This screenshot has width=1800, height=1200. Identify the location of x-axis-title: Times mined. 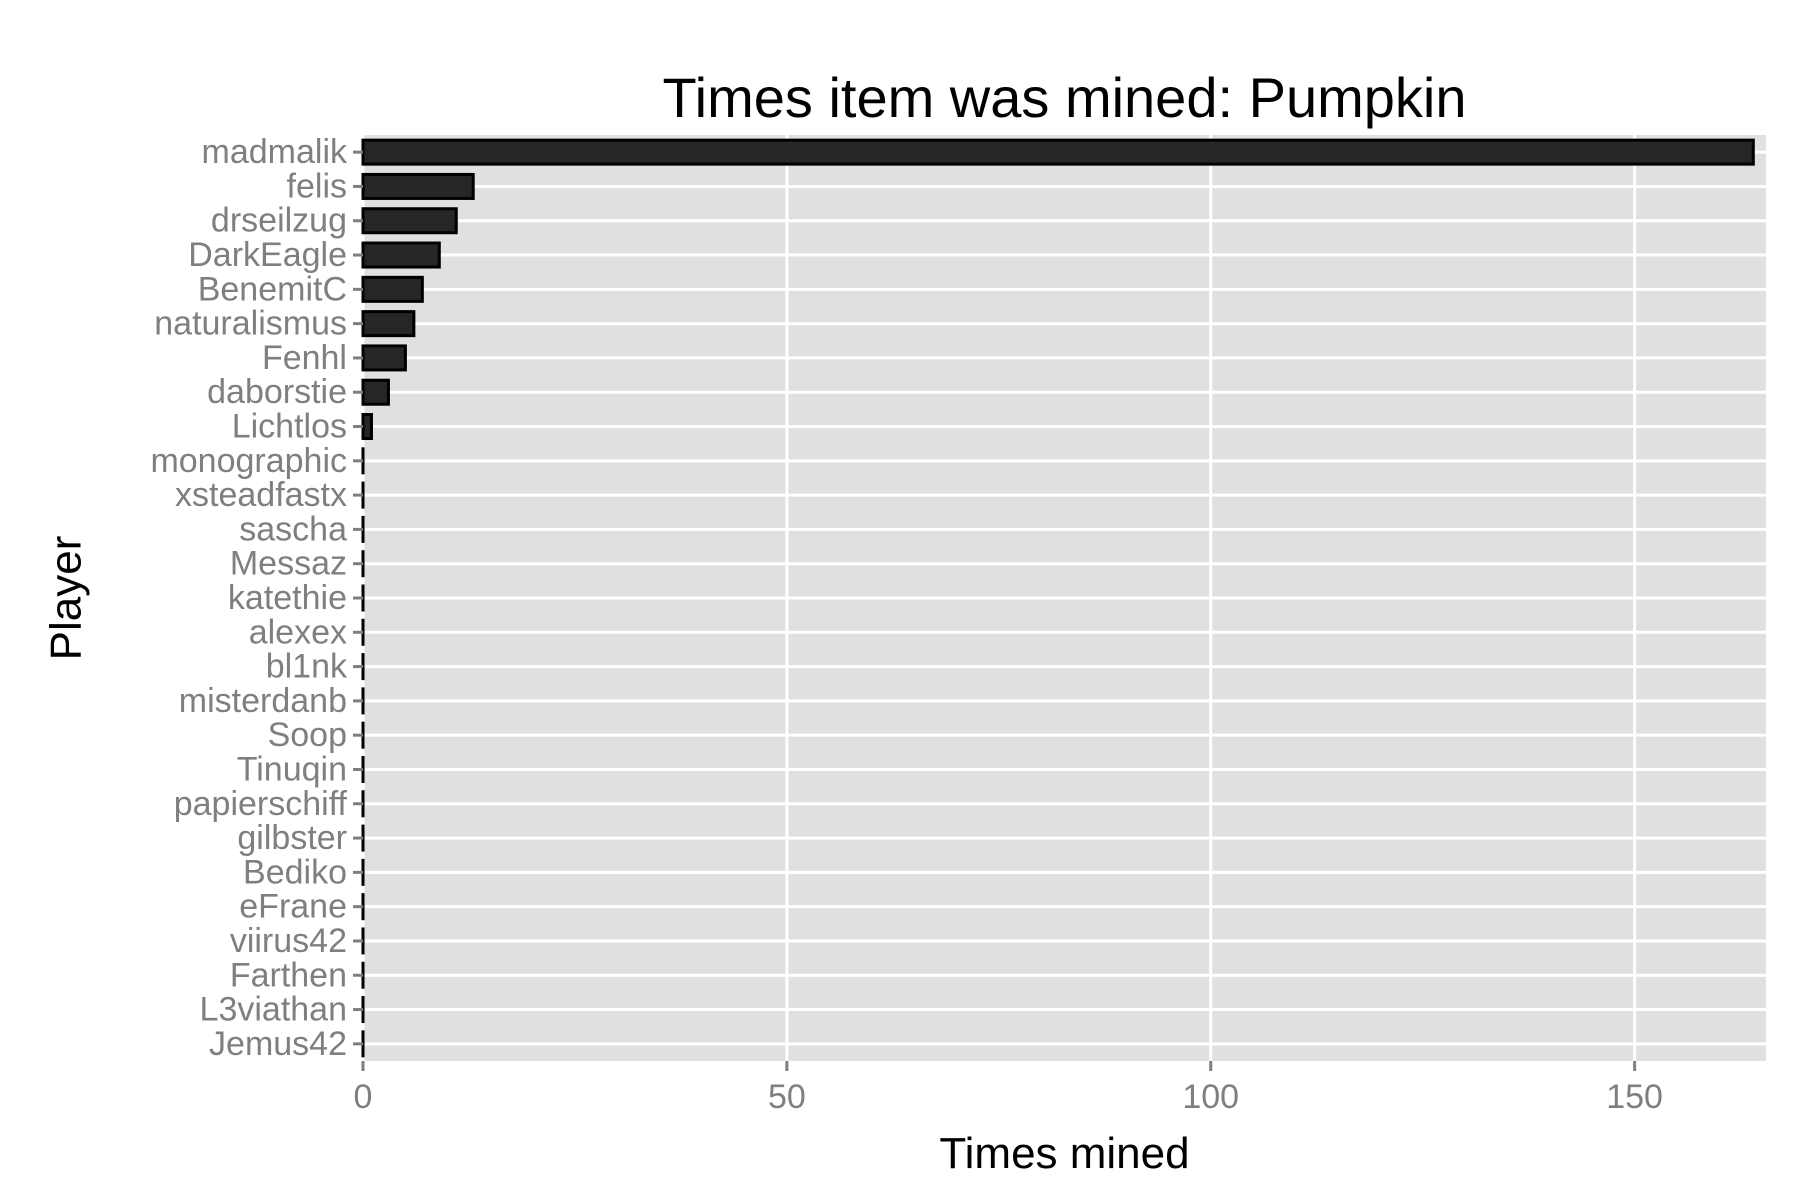
(1064, 1153).